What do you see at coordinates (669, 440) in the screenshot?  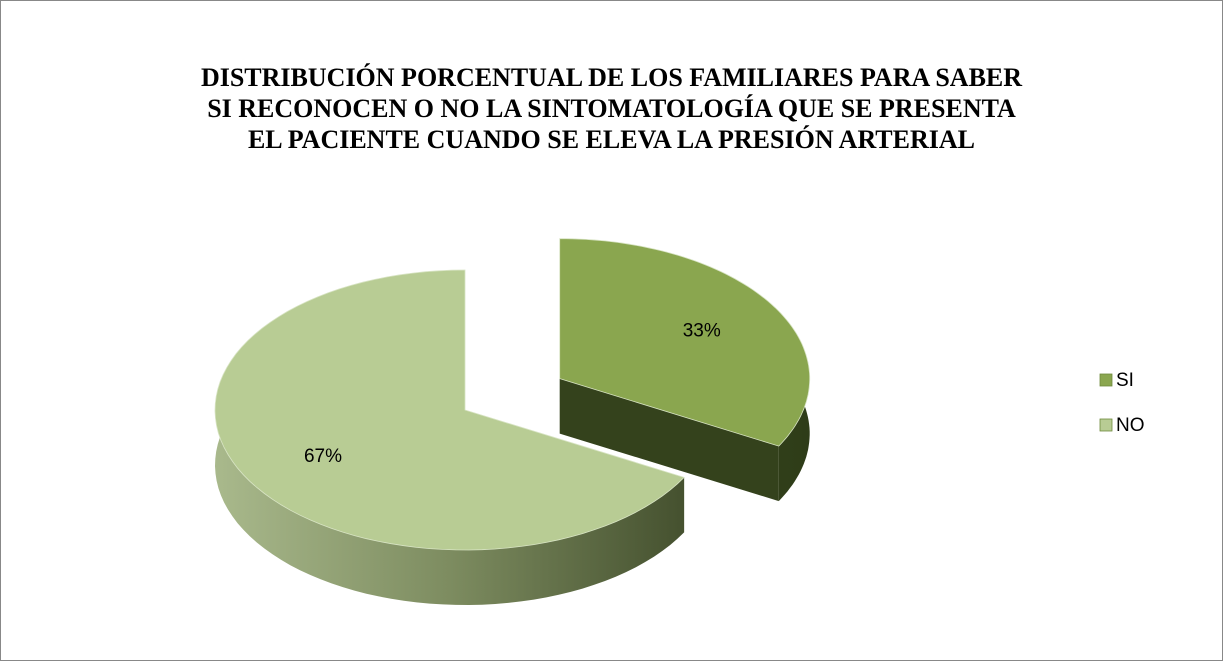 I see `slice-side` at bounding box center [669, 440].